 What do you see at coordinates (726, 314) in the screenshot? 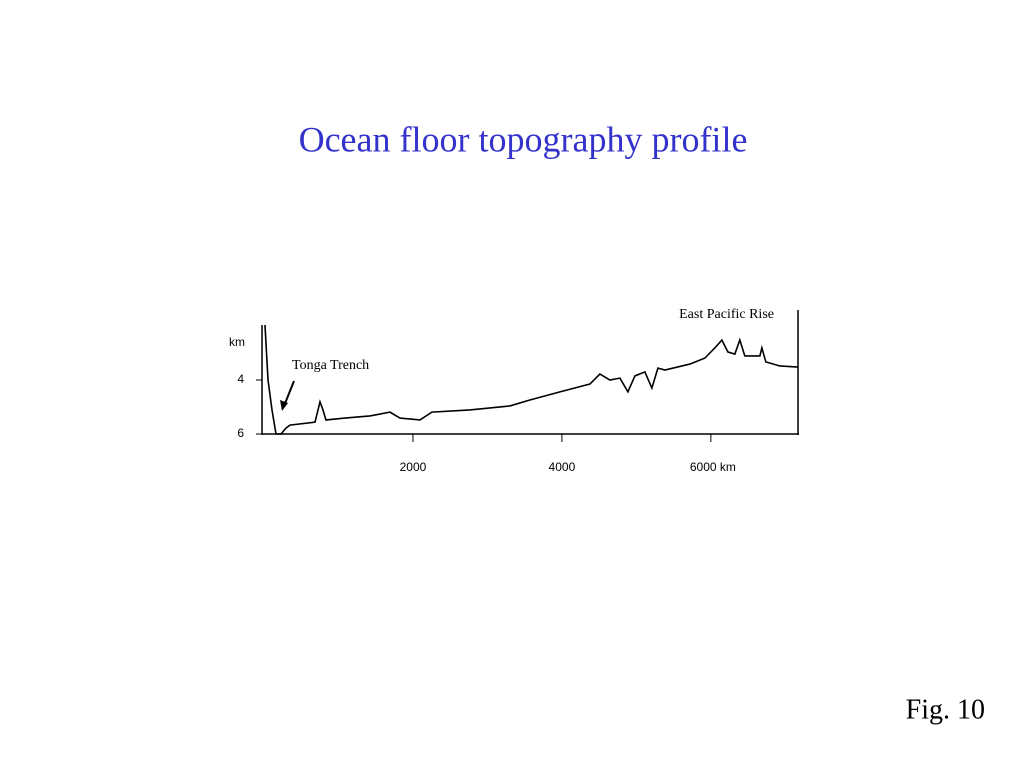
I see `annotation: East Pacific Rise` at bounding box center [726, 314].